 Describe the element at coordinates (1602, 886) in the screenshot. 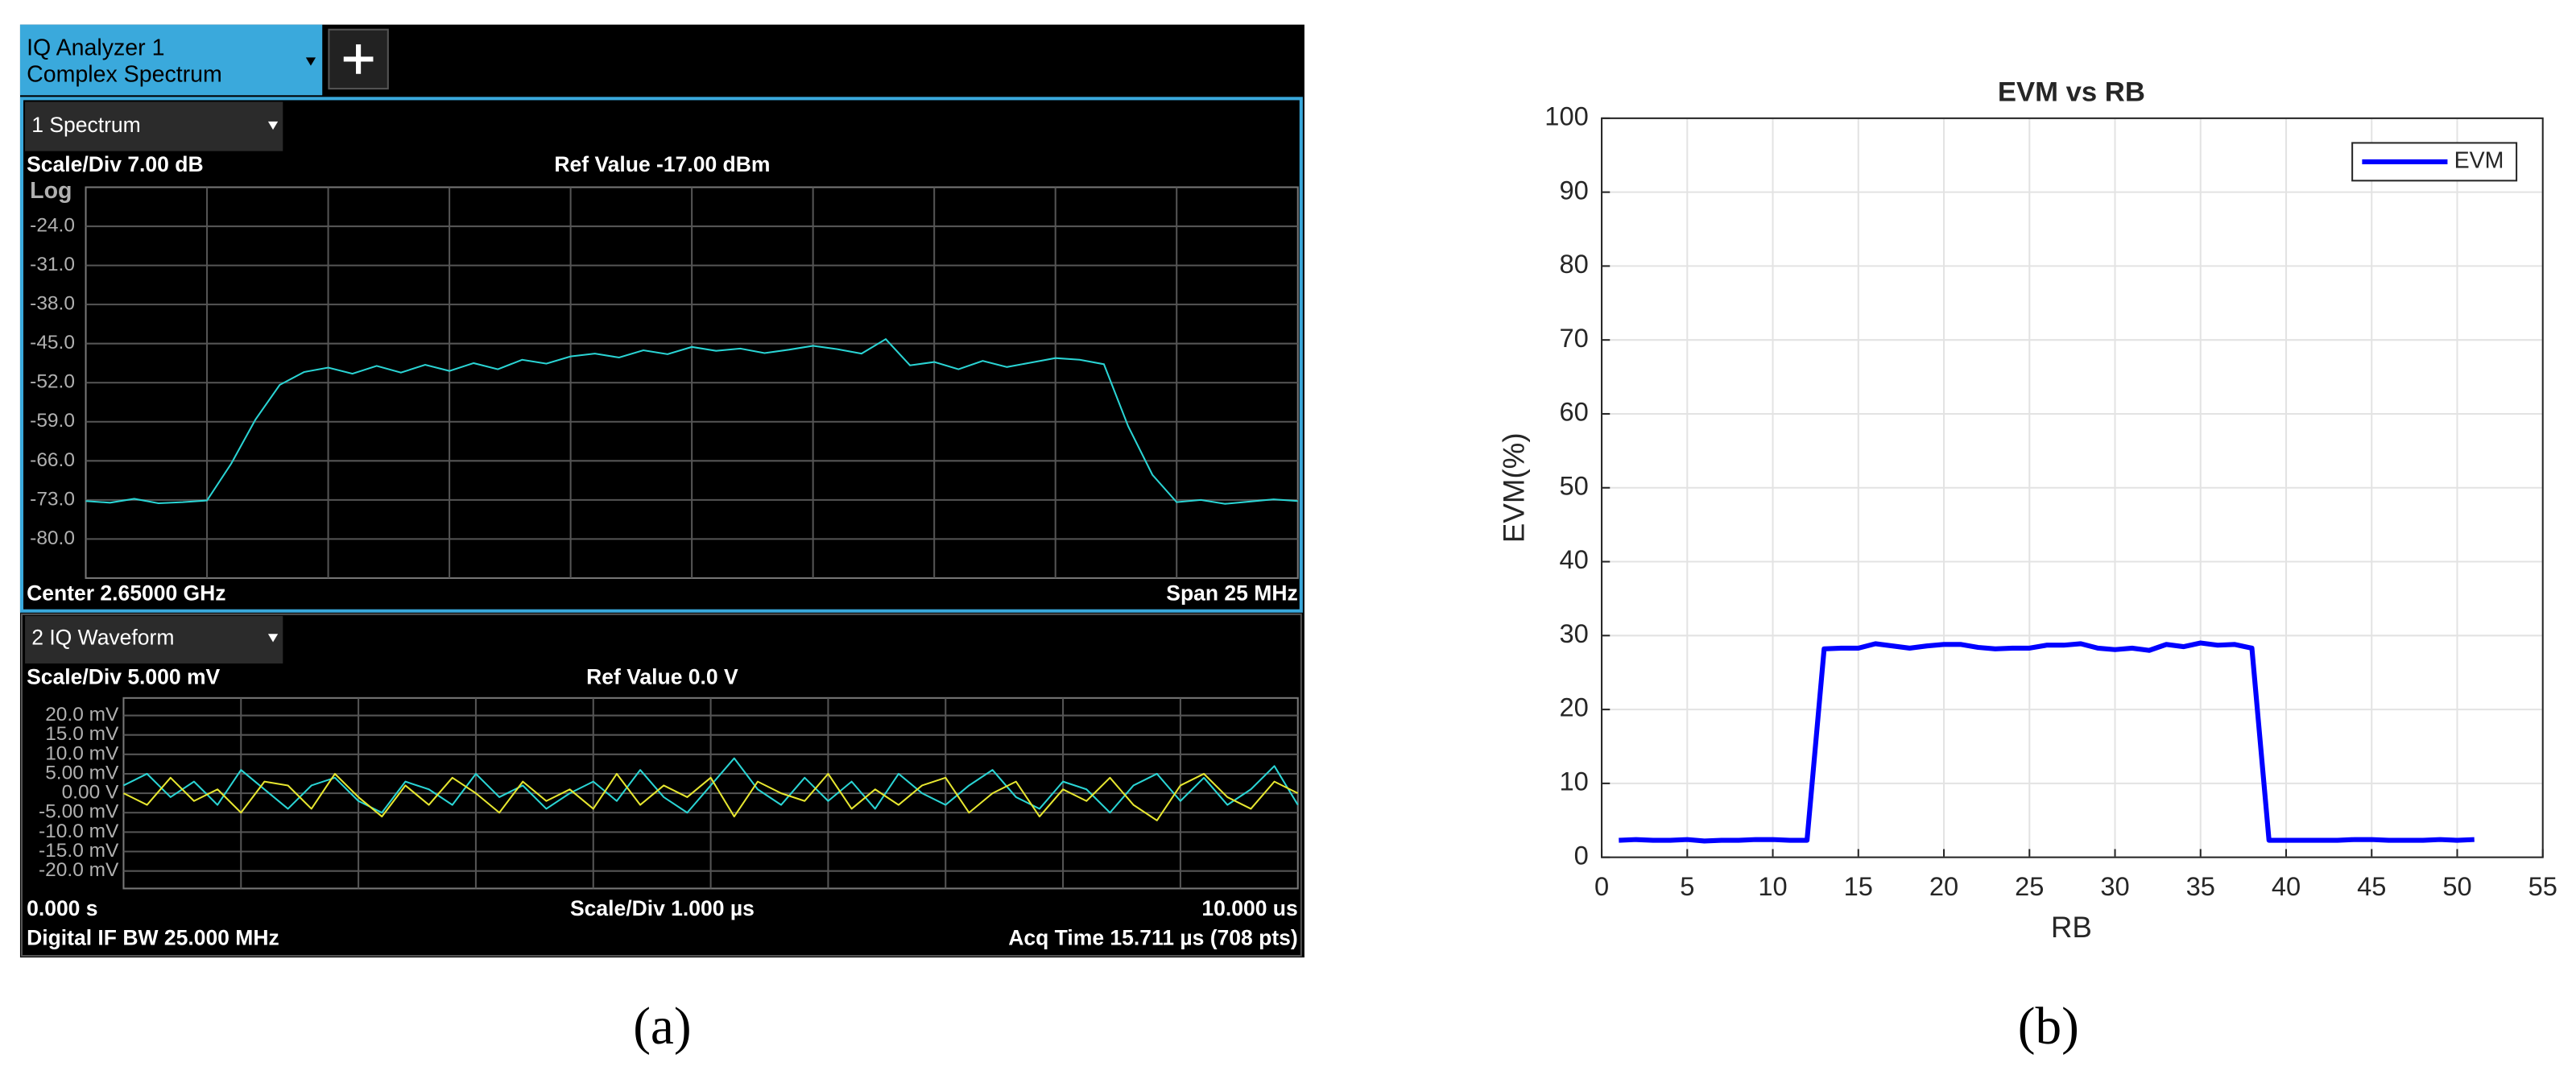

I see `x-tick-label: 0` at that location.